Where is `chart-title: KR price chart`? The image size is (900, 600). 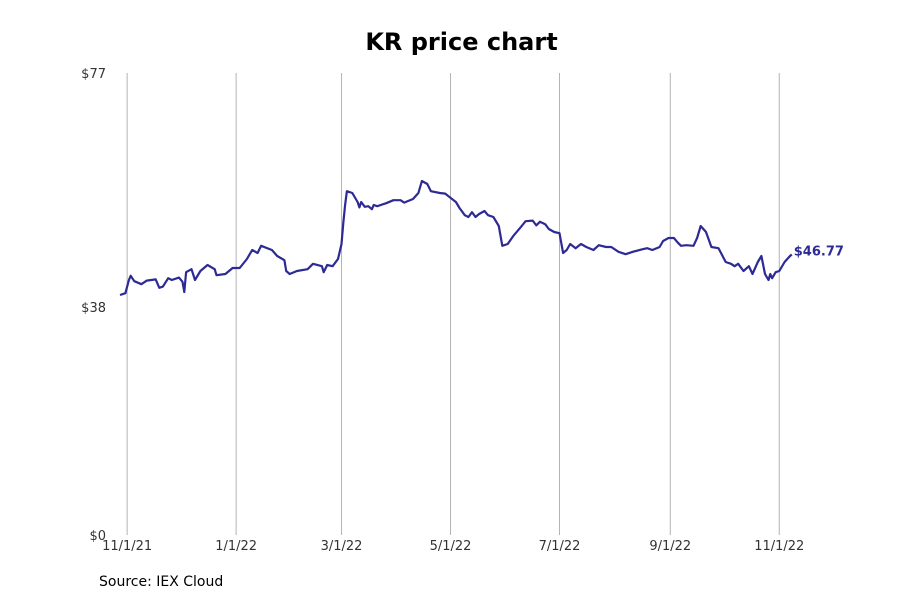
chart-title: KR price chart is located at coordinates (461, 42).